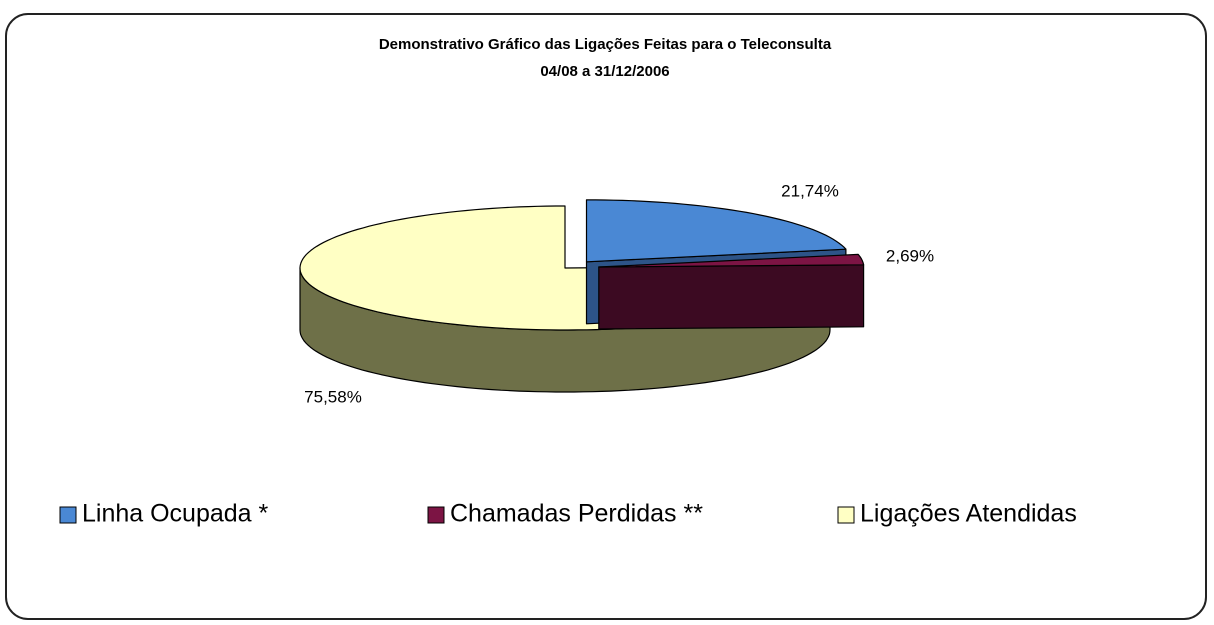 Image resolution: width=1214 pixels, height=625 pixels. Describe the element at coordinates (968, 514) in the screenshot. I see `legend-label: Ligações Atendidas` at that location.